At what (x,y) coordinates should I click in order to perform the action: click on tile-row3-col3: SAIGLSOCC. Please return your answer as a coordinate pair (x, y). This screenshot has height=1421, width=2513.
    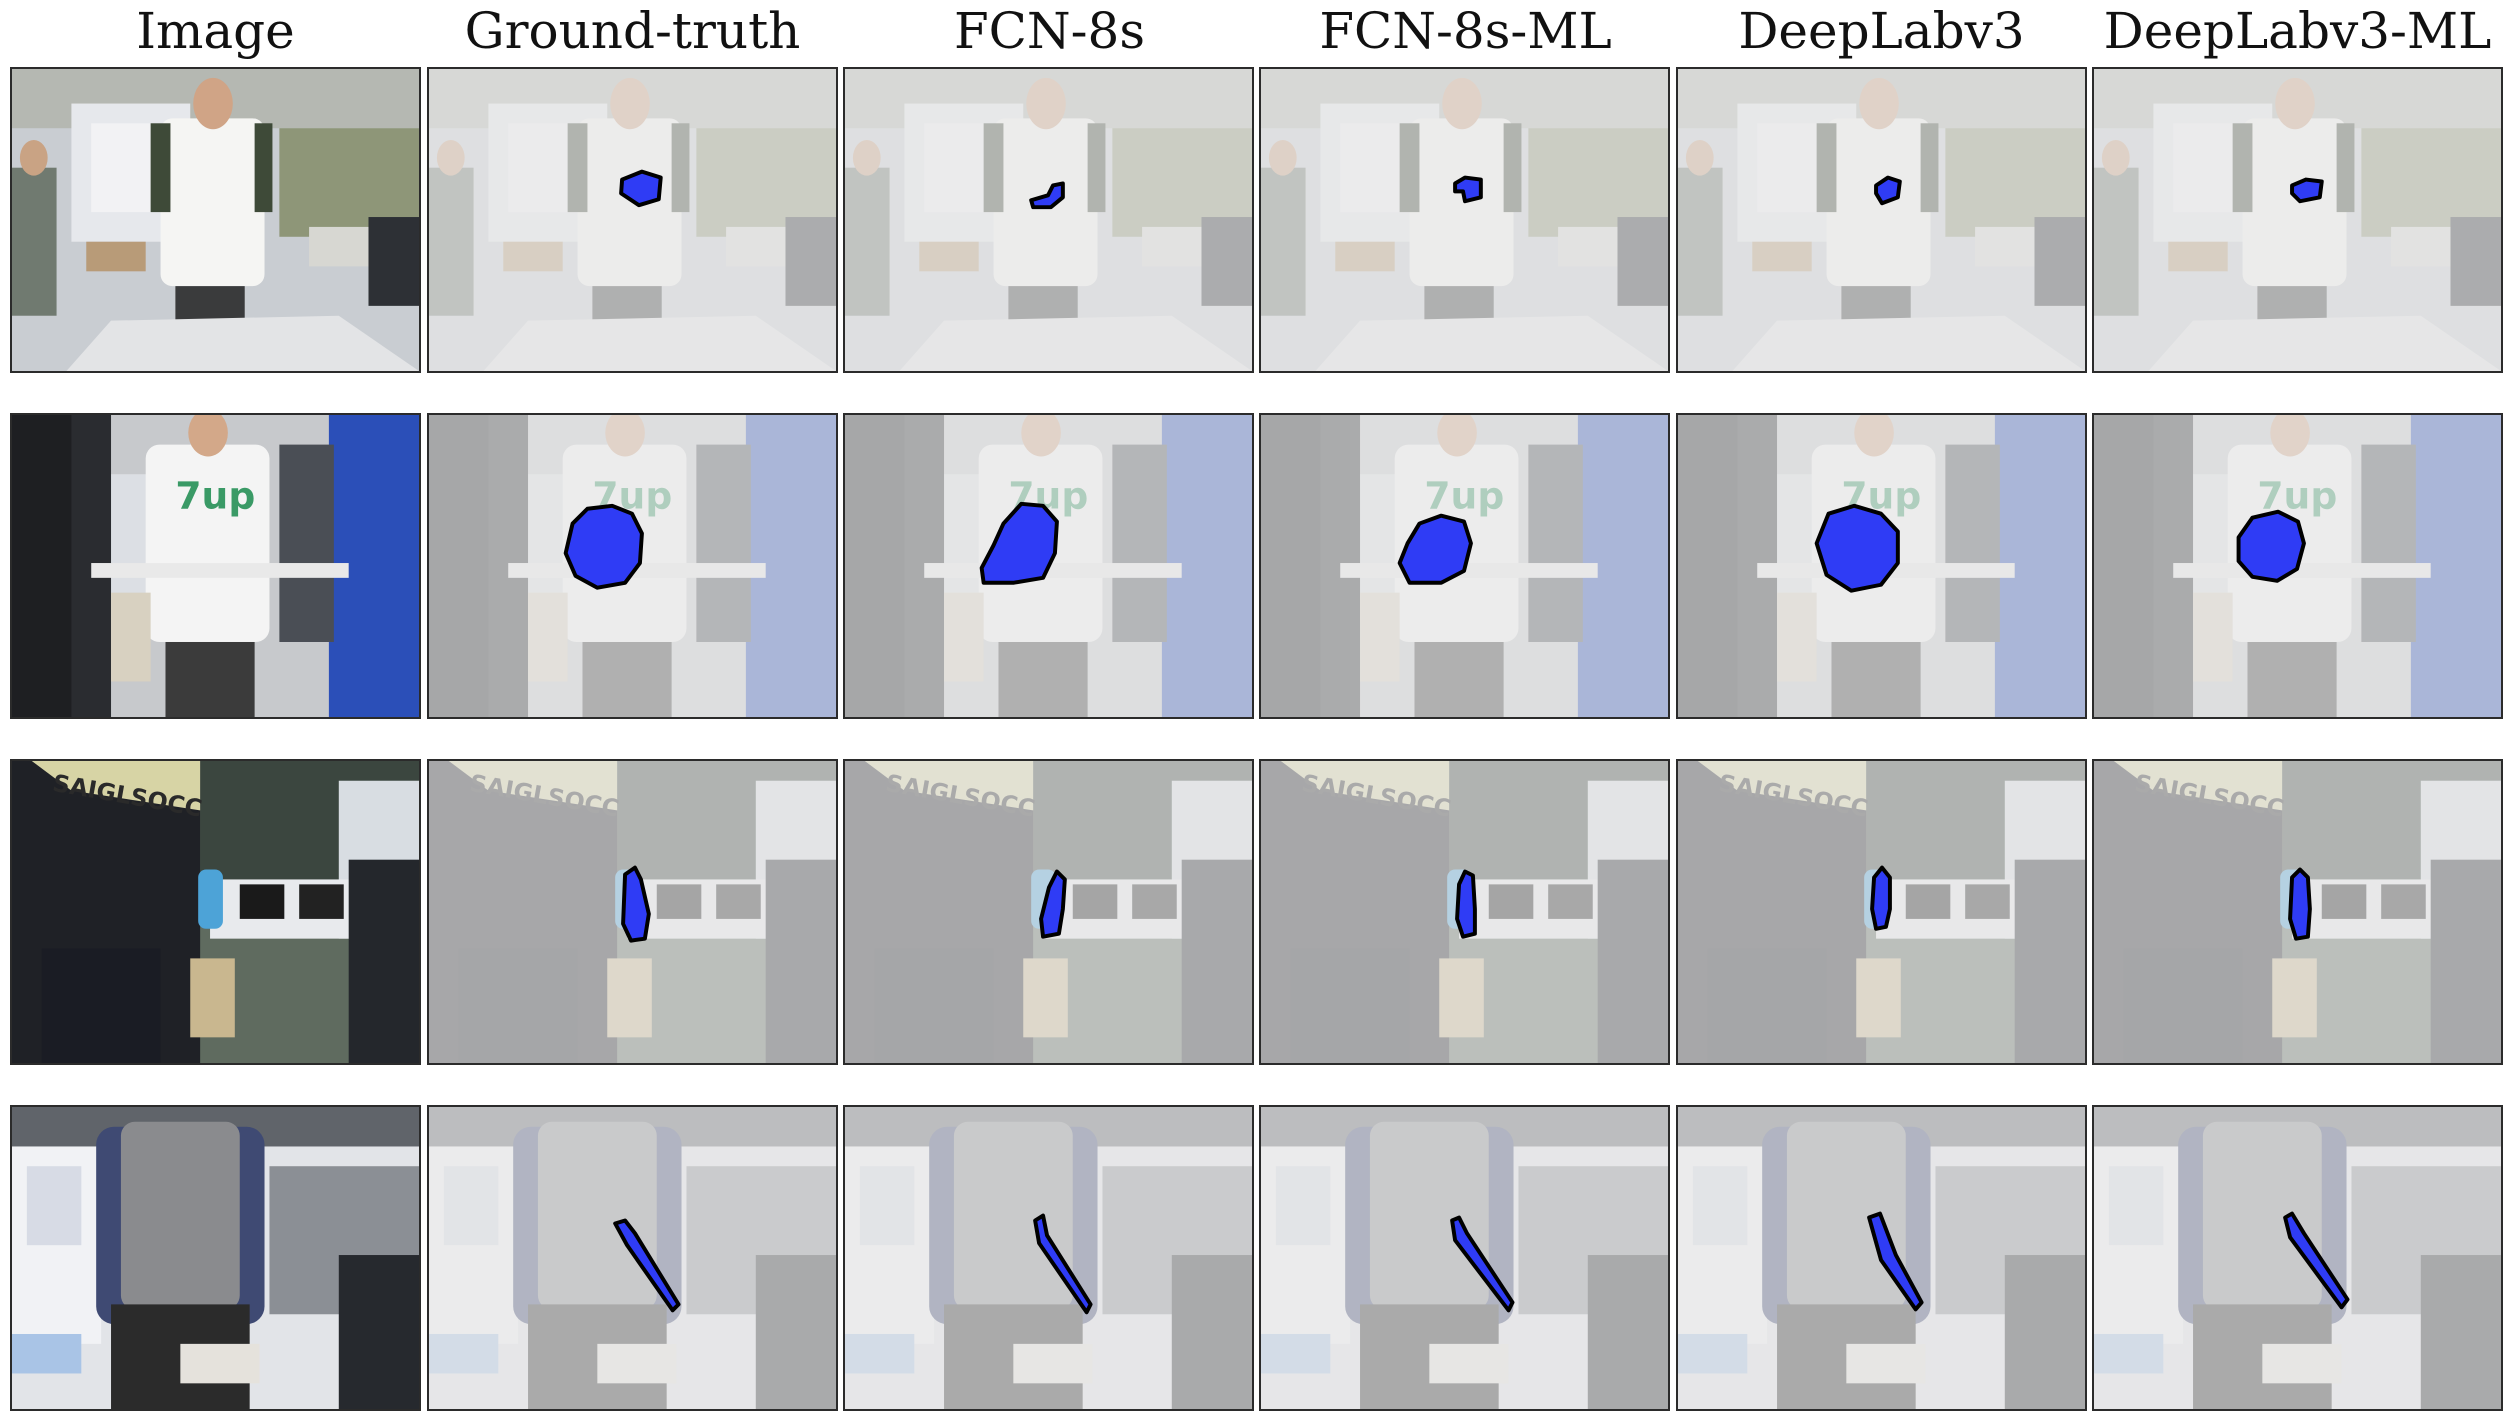
    Looking at the image, I should click on (1048, 912).